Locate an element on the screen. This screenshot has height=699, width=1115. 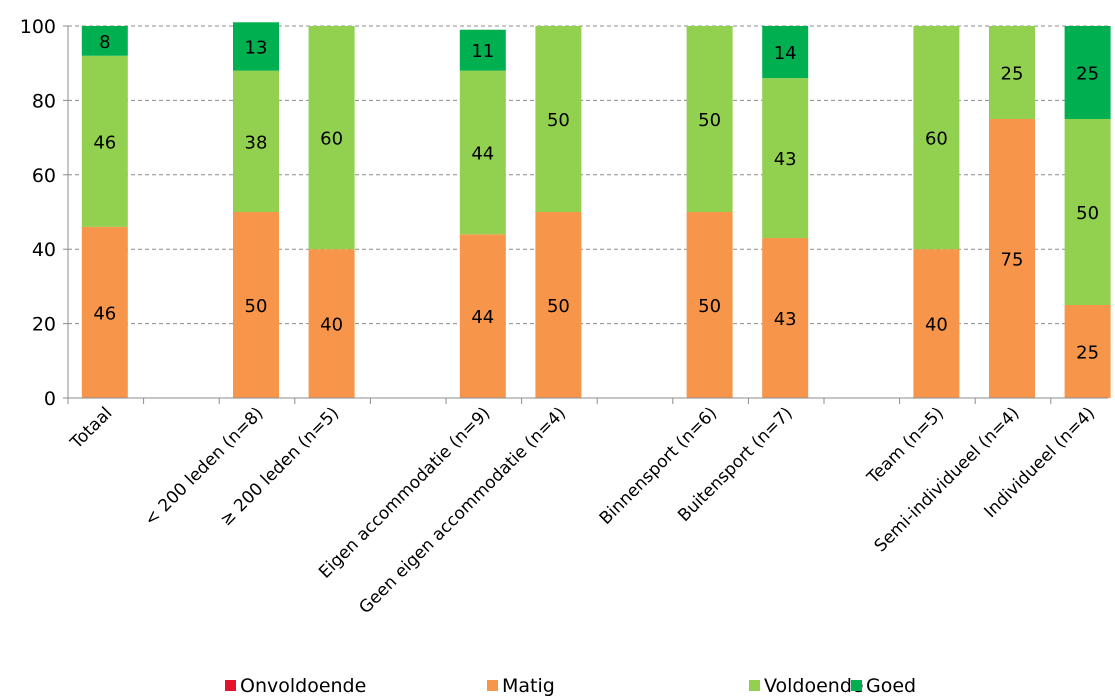
data-label: 75 is located at coordinates (1012, 260).